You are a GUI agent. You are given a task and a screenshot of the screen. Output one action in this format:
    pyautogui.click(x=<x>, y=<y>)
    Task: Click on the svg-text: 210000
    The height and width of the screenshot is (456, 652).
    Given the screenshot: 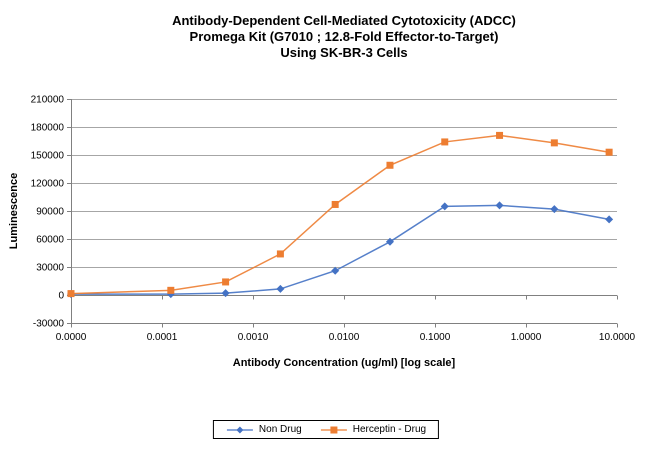 What is the action you would take?
    pyautogui.click(x=48, y=100)
    